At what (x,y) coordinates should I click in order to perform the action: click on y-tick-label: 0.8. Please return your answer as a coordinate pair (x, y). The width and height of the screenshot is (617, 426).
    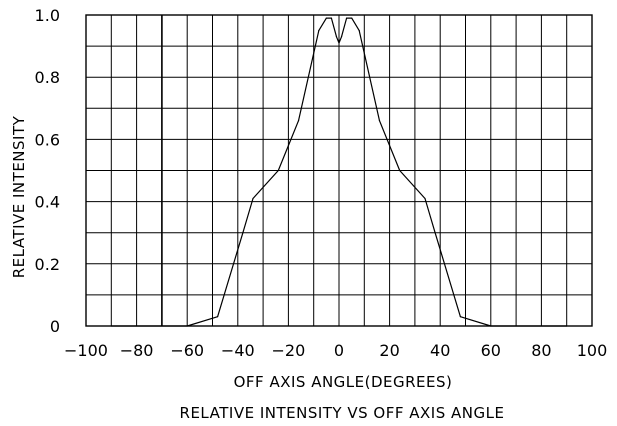
    Looking at the image, I should click on (47, 77).